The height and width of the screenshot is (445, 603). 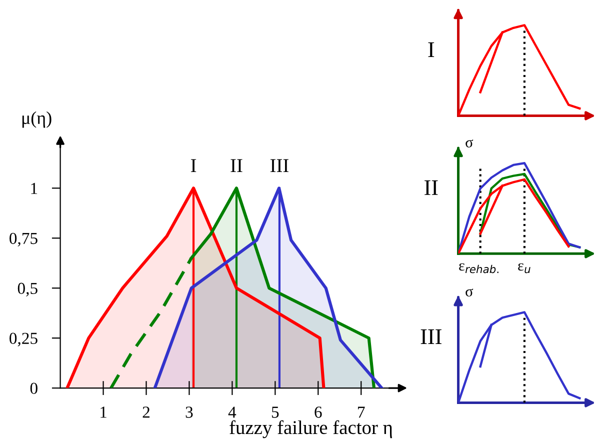 I want to click on x-tick-label: 2, so click(x=146, y=412).